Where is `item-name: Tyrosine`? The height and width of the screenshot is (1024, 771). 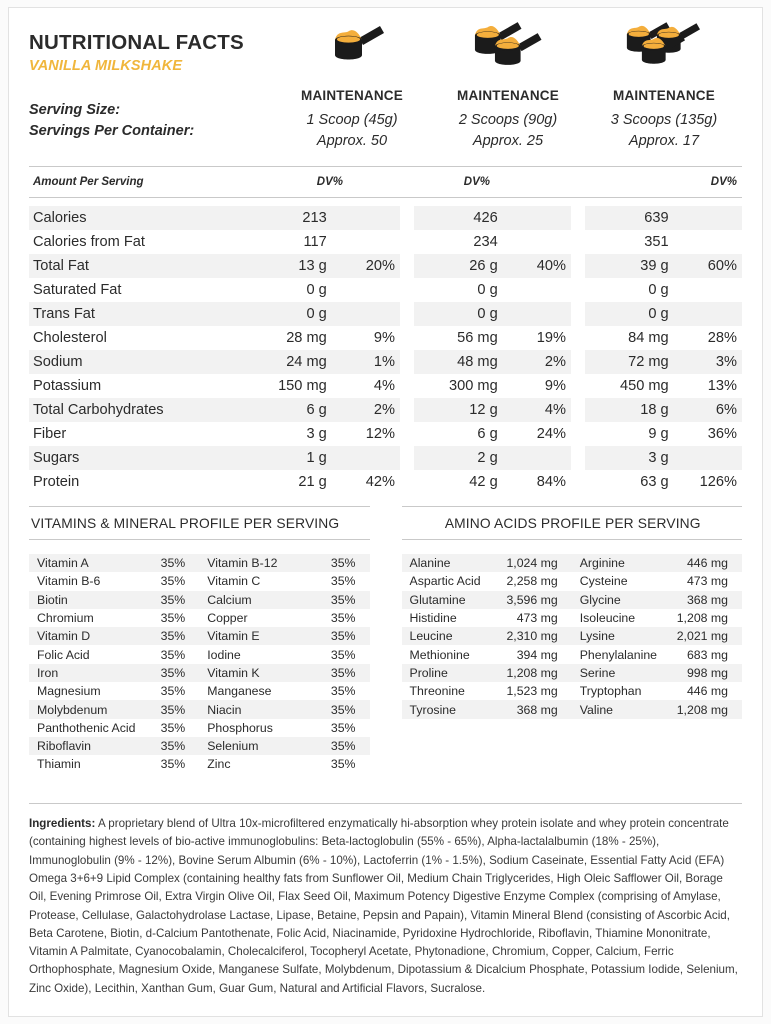 item-name: Tyrosine is located at coordinates (450, 709).